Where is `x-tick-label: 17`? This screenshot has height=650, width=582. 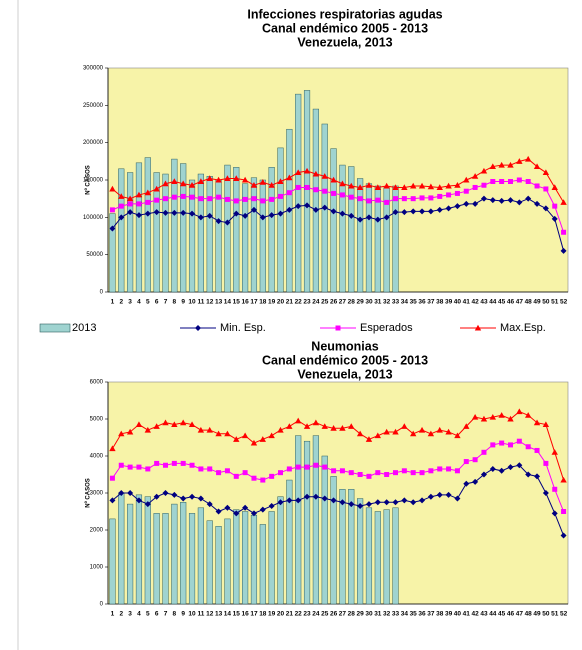 x-tick-label: 17 is located at coordinates (254, 302).